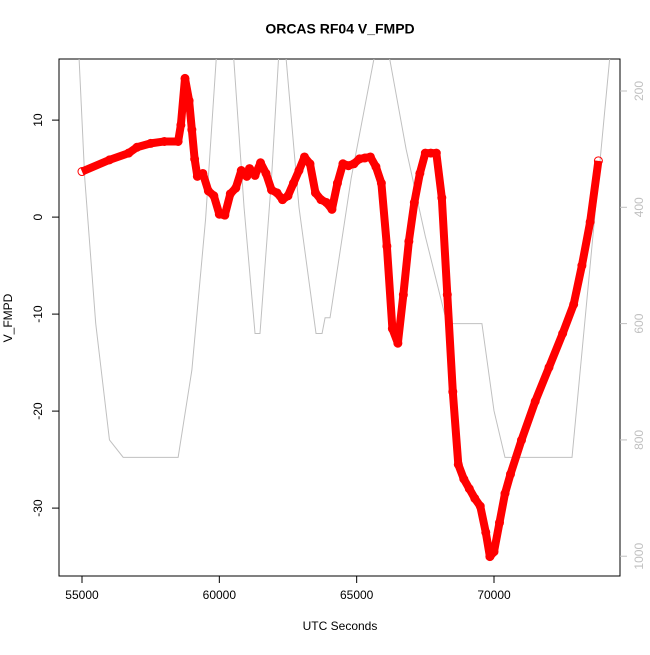 Image resolution: width=650 pixels, height=655 pixels. Describe the element at coordinates (38, 508) in the screenshot. I see `y-tick-label: -30` at that location.